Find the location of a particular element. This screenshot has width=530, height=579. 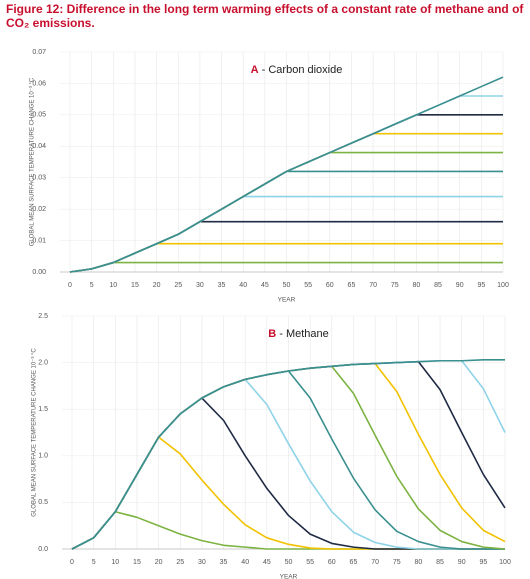

series-line is located at coordinates (286, 267).